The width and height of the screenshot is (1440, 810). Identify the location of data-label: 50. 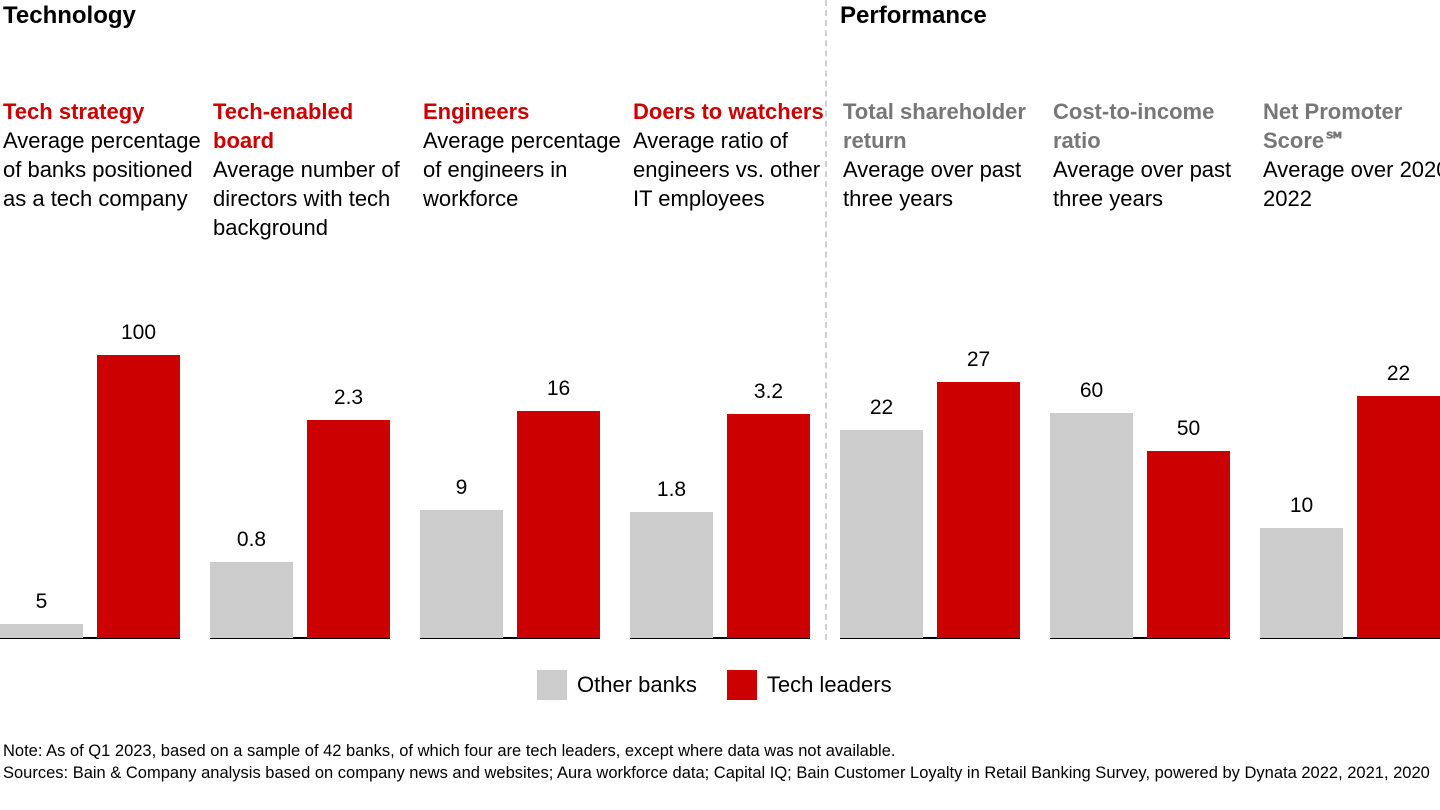
(1188, 428).